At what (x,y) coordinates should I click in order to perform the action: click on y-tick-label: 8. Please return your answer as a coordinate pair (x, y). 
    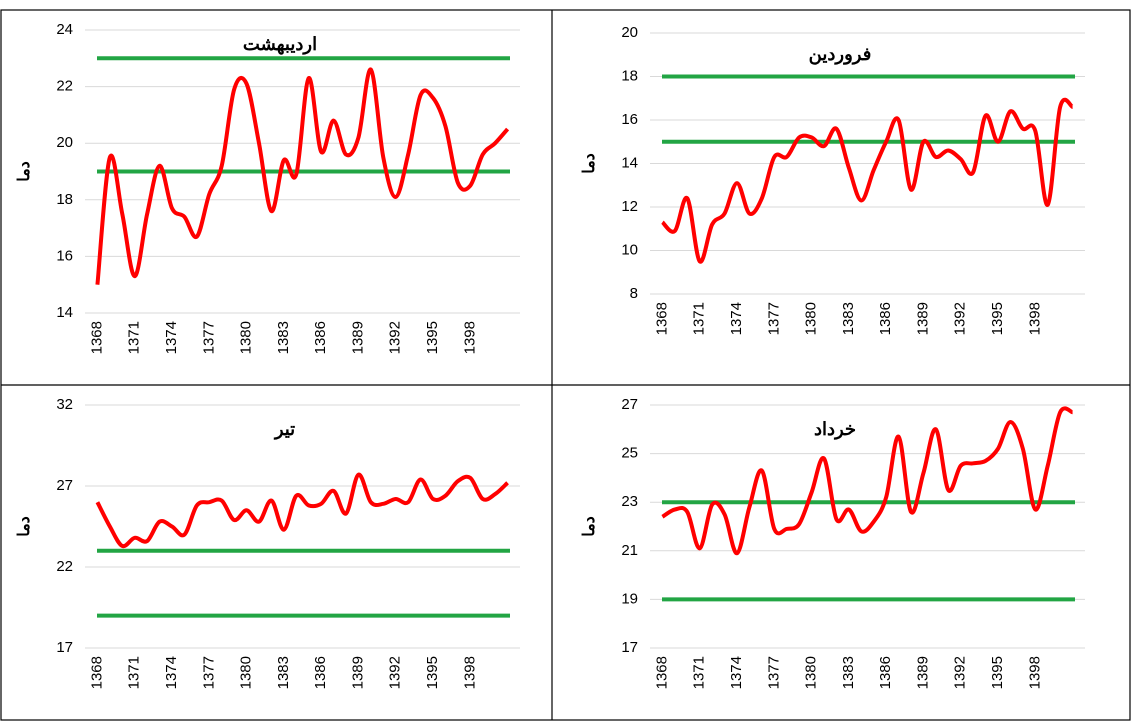
    Looking at the image, I should click on (634, 293).